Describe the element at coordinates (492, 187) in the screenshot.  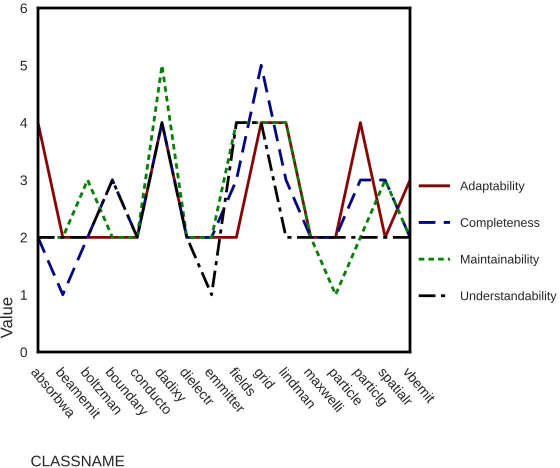
I see `legend-label: Adaptability` at that location.